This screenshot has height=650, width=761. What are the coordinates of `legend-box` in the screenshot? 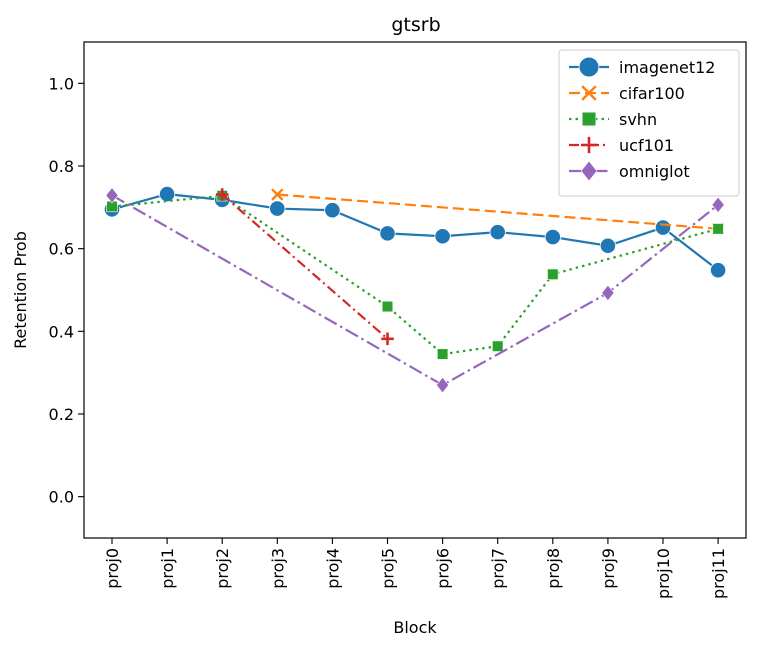 It's located at (649, 123).